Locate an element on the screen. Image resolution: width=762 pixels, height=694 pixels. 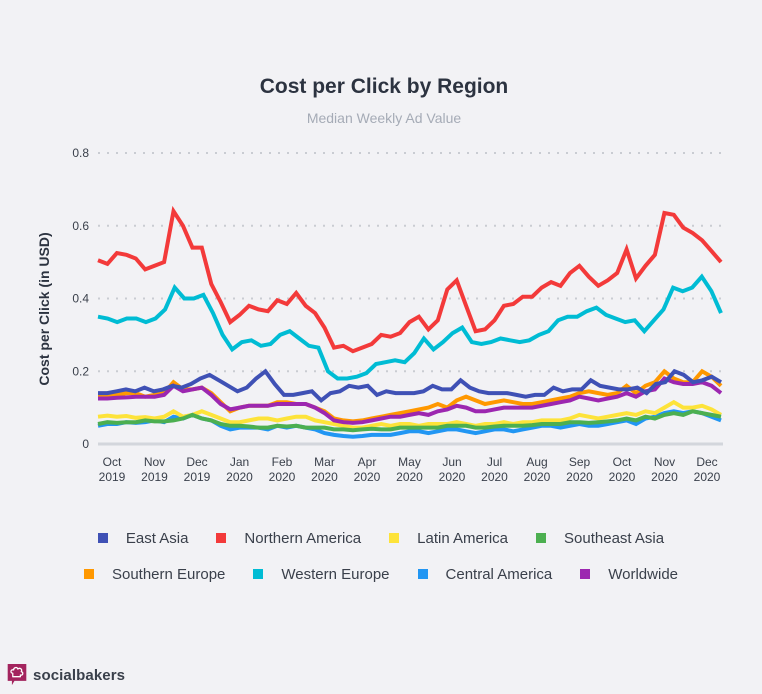
legend-label: Southern Europe is located at coordinates (168, 574).